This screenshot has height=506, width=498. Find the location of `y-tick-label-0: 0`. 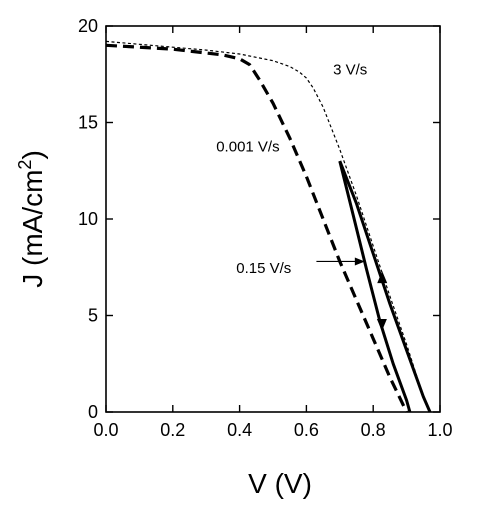

y-tick-label-0: 0 is located at coordinates (93, 412).